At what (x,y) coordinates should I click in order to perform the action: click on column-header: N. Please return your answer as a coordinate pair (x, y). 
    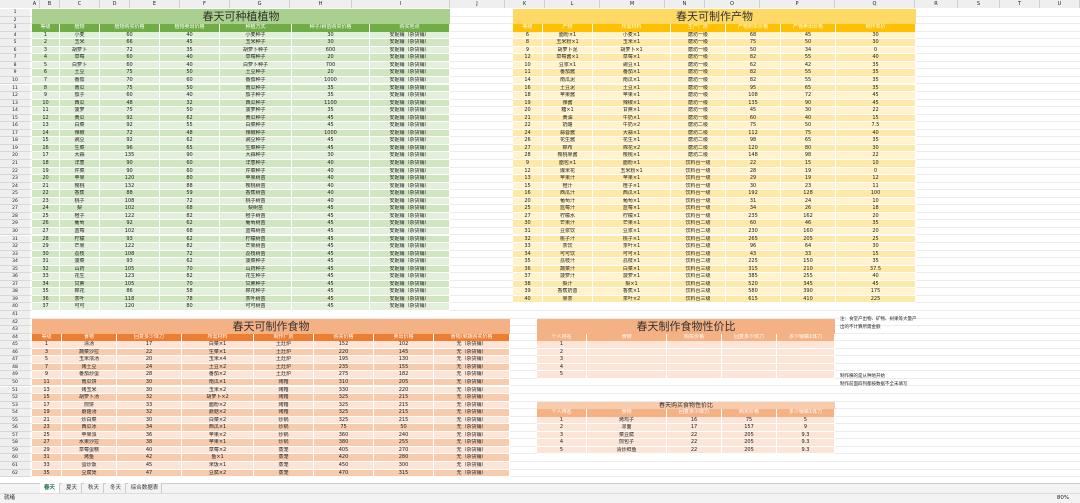
    Looking at the image, I should click on (685, 4).